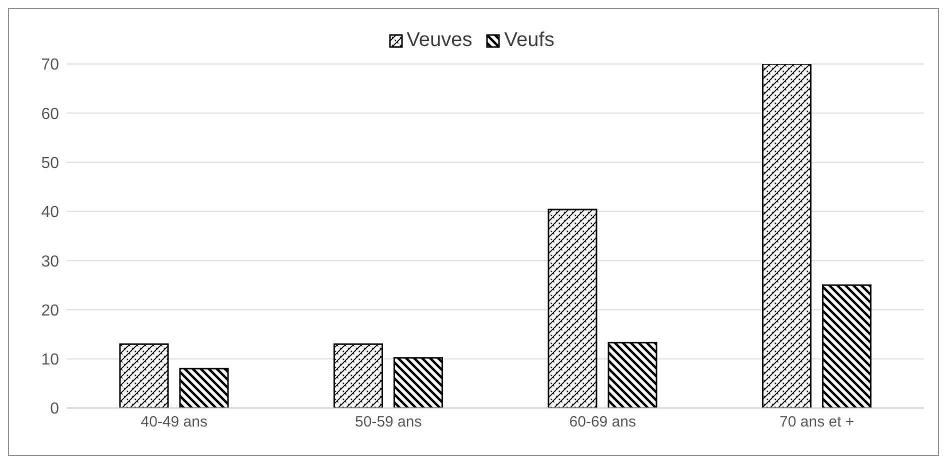  Describe the element at coordinates (602, 422) in the screenshot. I see `x-tick-label: 60-69 ans` at that location.